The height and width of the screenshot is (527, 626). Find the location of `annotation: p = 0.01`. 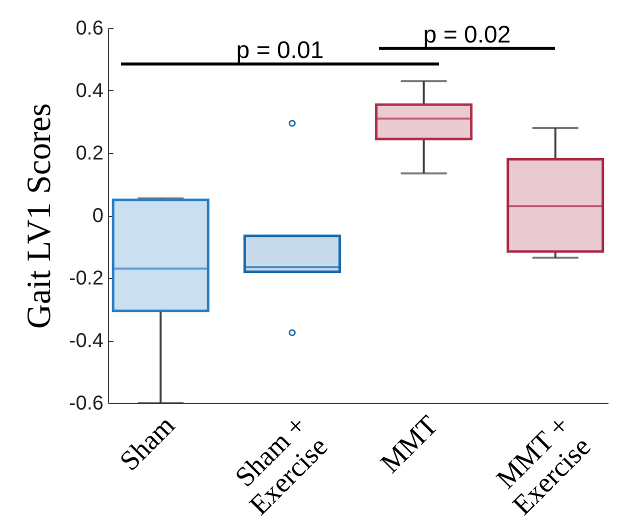

annotation: p = 0.01 is located at coordinates (280, 50).